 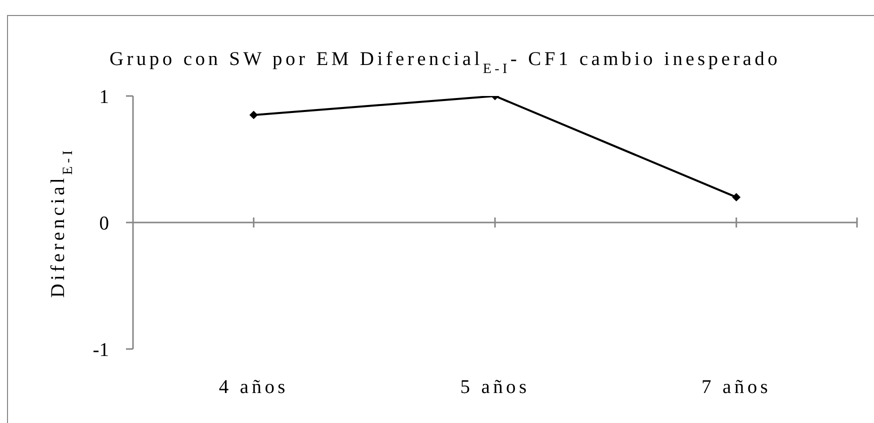 What do you see at coordinates (445, 63) in the screenshot?
I see `chart-title: Grupo con SW por EM Diferencial$_{E-I}$- CF1 cambio inesperado` at bounding box center [445, 63].